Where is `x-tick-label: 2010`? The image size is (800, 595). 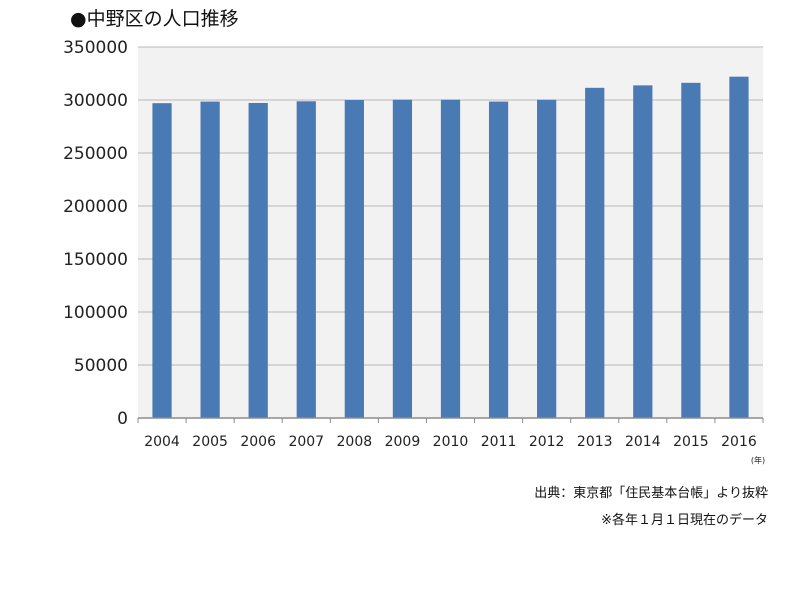
x-tick-label: 2010 is located at coordinates (451, 442).